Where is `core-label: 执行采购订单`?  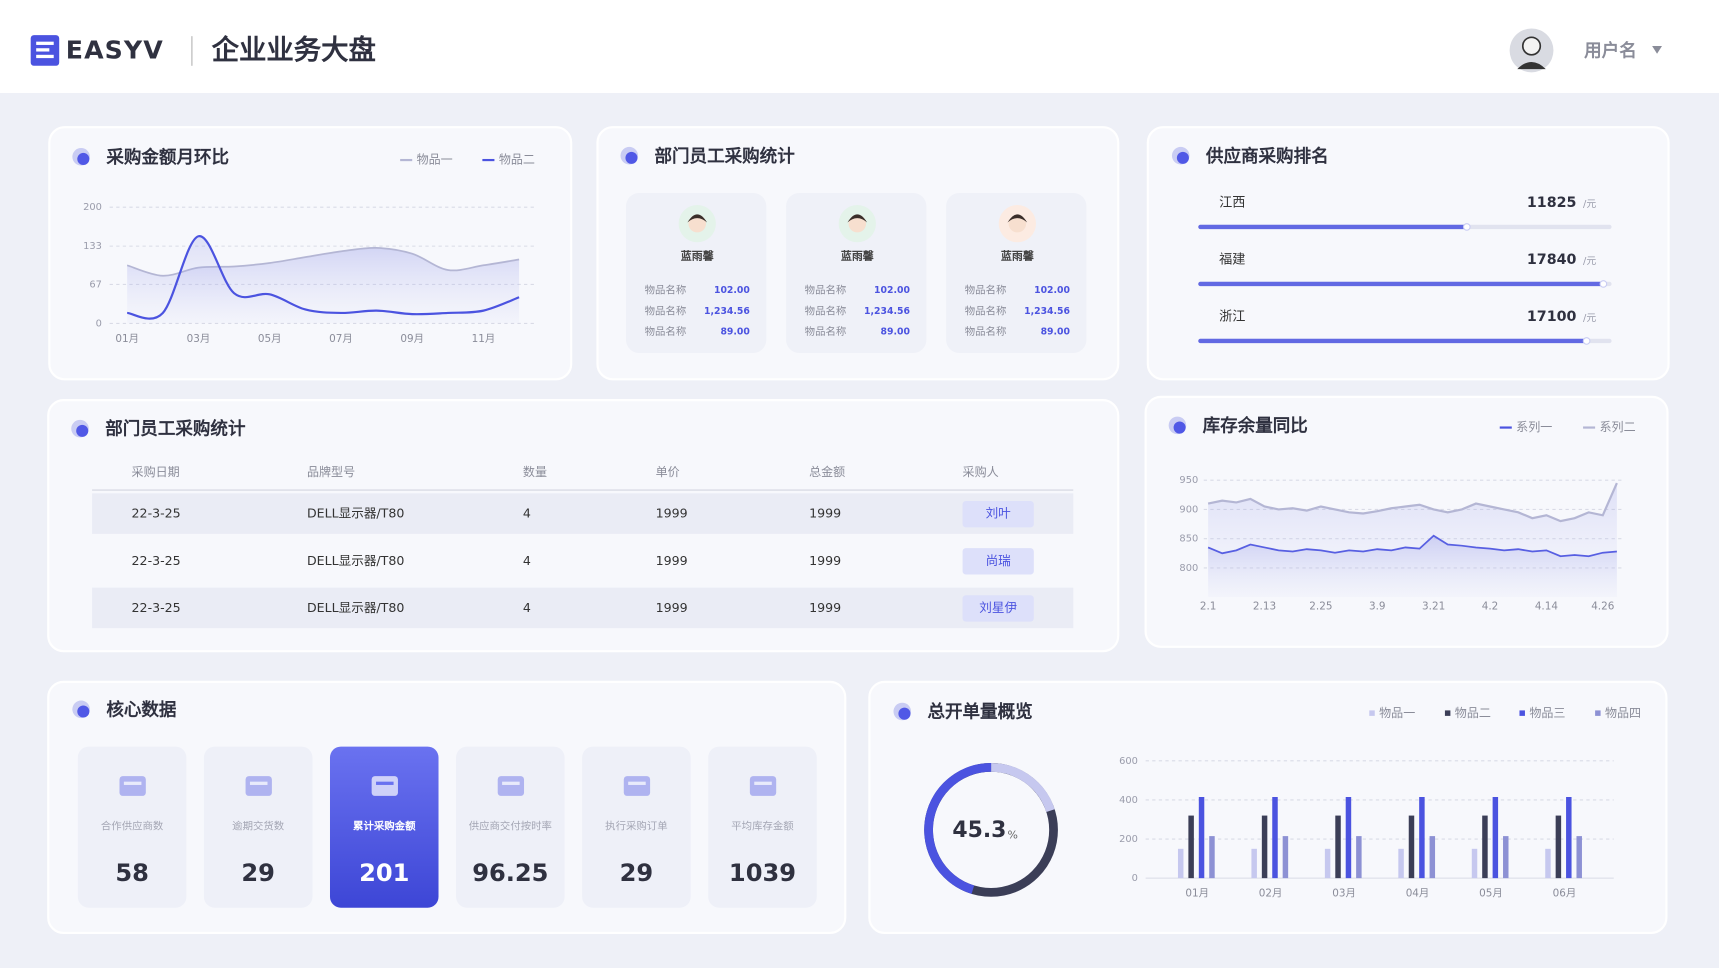 core-label: 执行采购订单 is located at coordinates (636, 826).